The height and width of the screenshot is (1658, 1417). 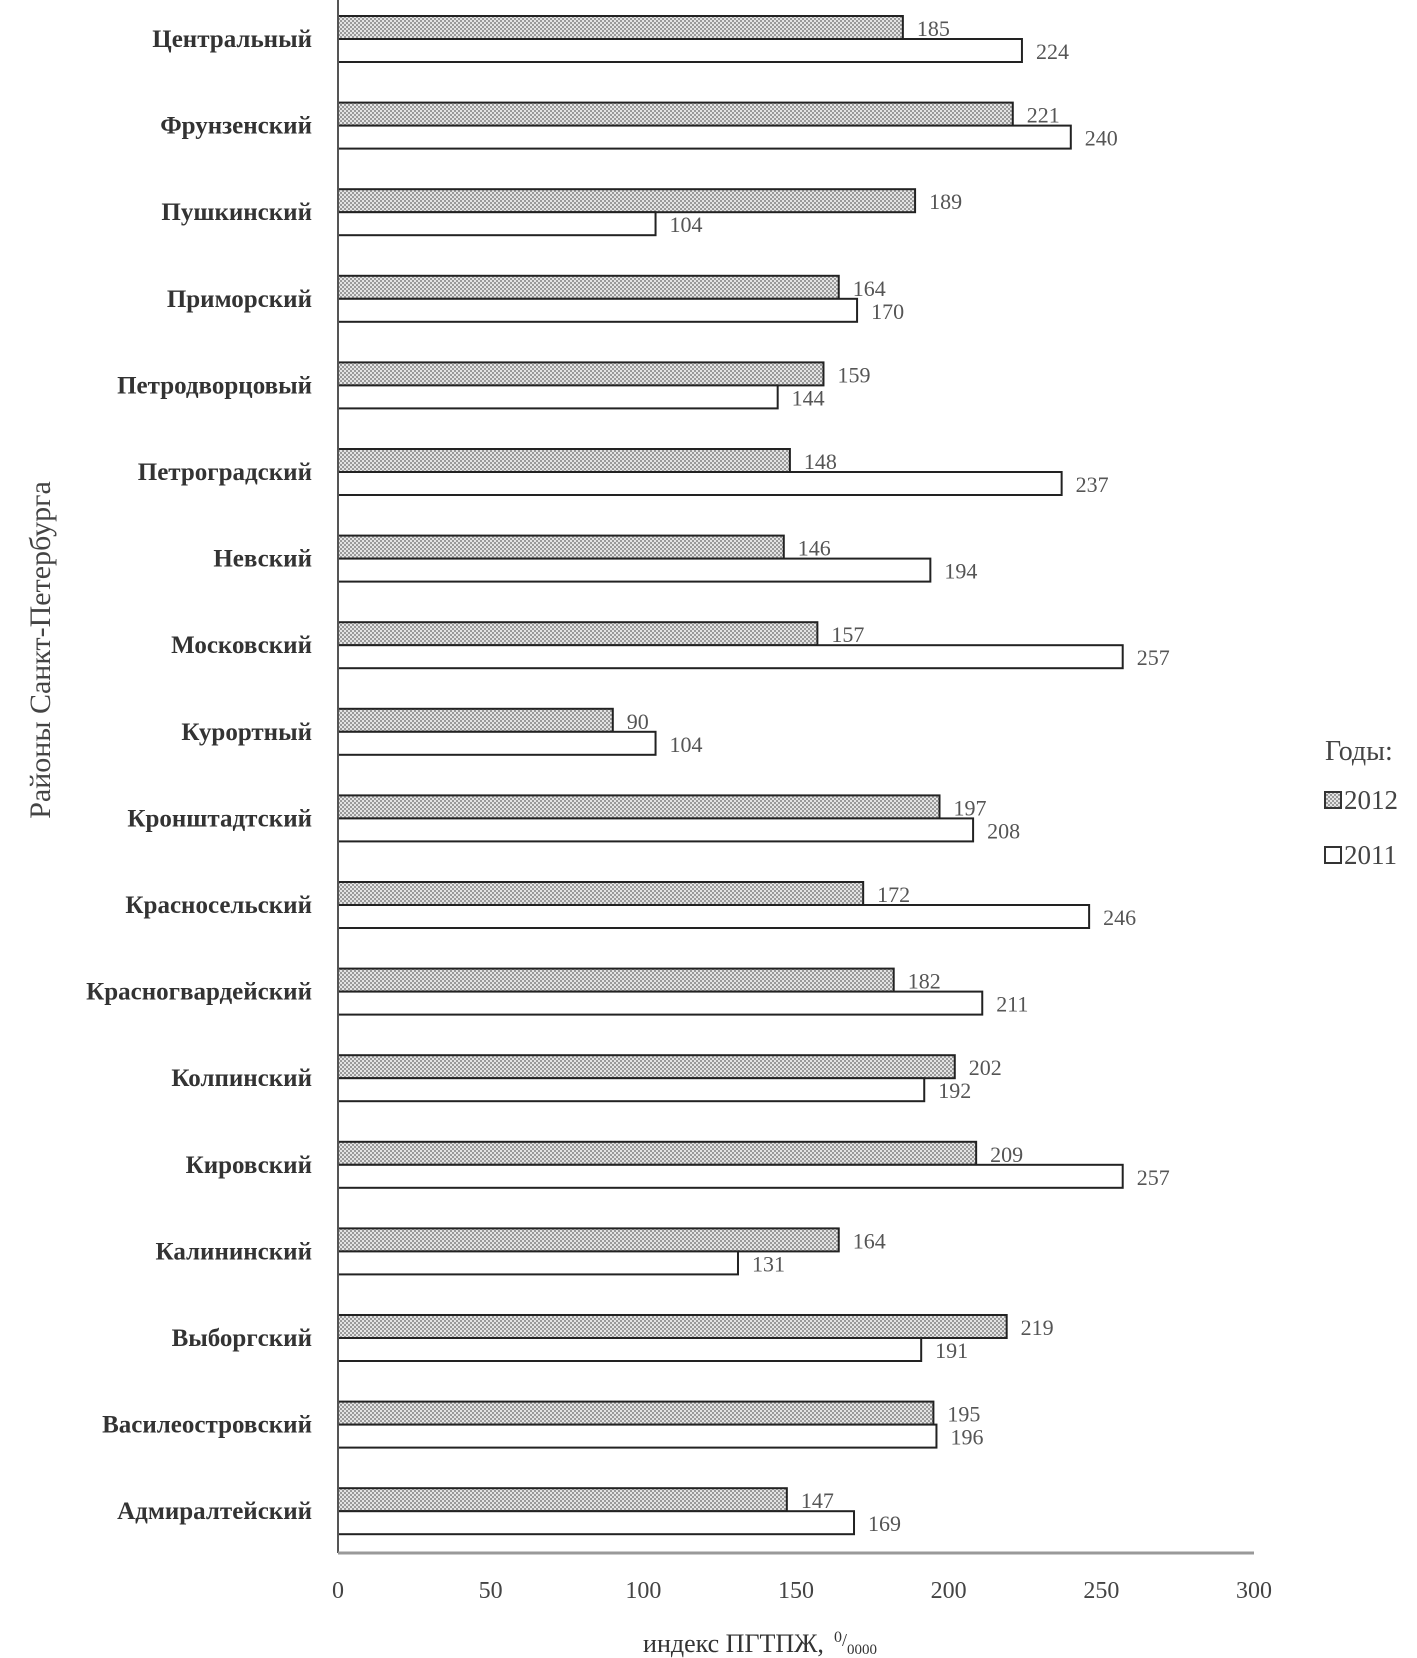 I want to click on data-label-2011: 192, so click(x=954, y=1090).